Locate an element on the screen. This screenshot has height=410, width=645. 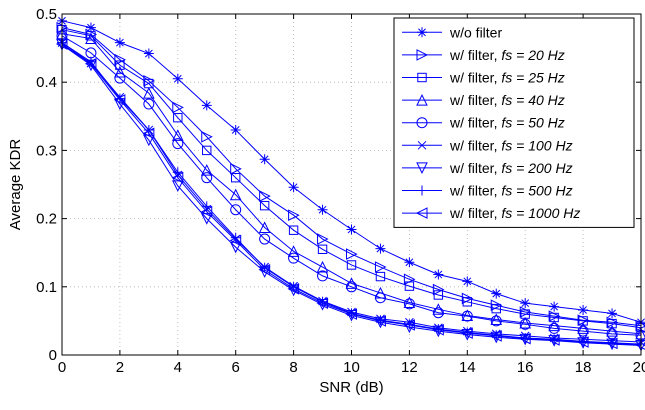
legend-entry: w/o filter is located at coordinates (452, 32).